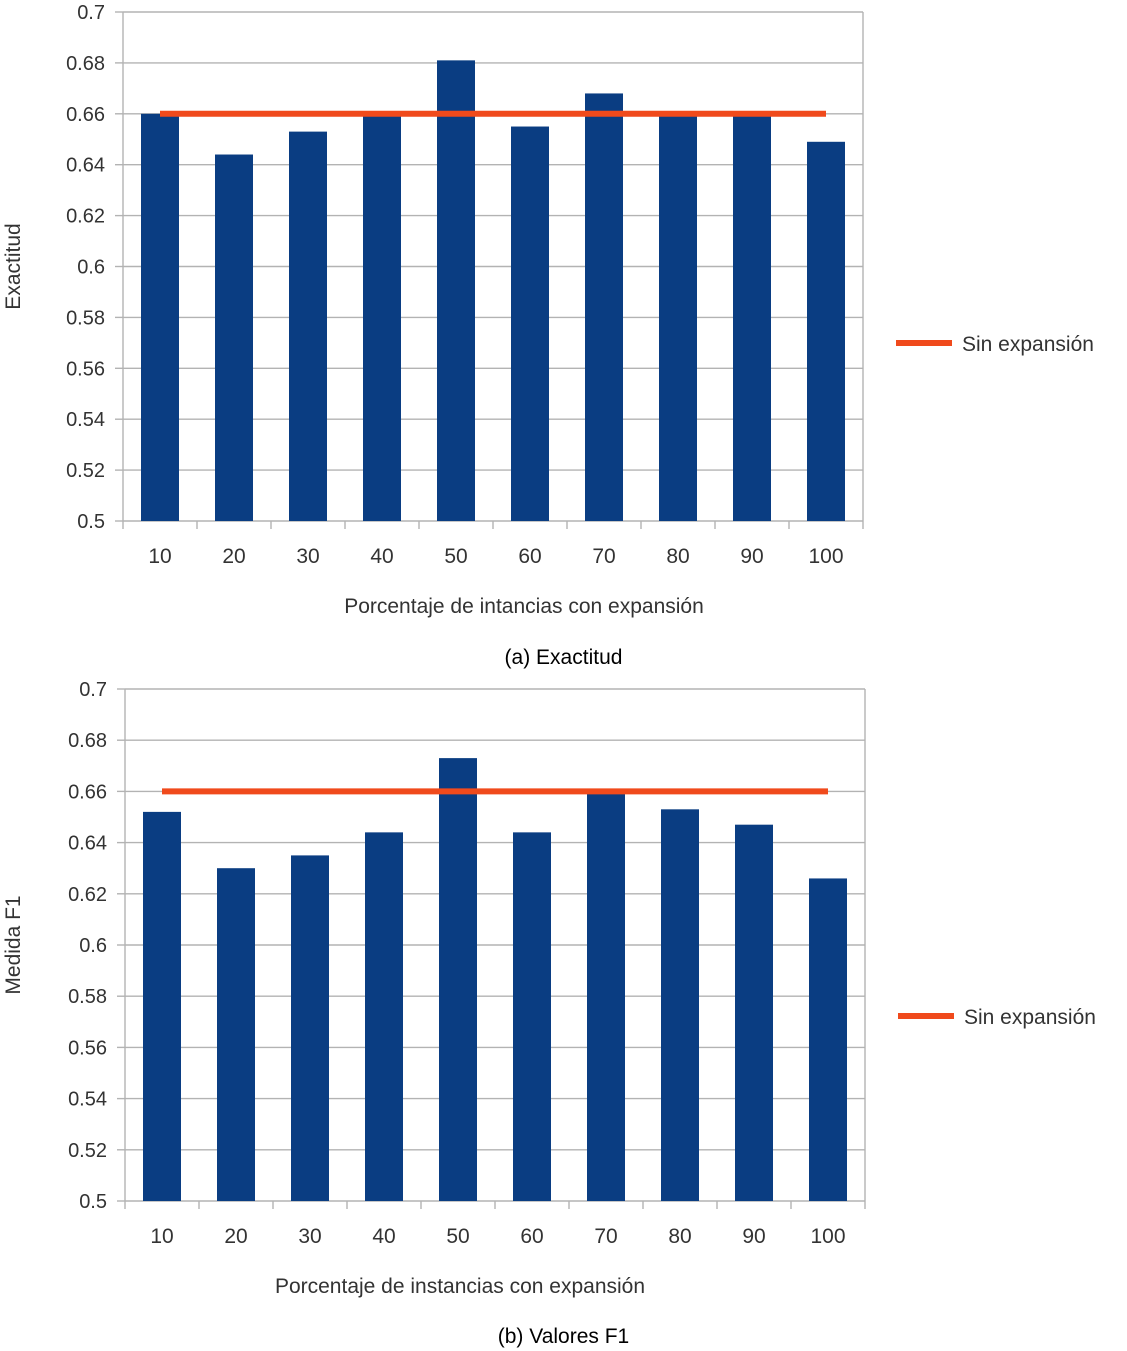 This screenshot has width=1127, height=1351. Describe the element at coordinates (460, 1286) in the screenshot. I see `x-axis-label: Porcentaje de instancias con expansión` at that location.